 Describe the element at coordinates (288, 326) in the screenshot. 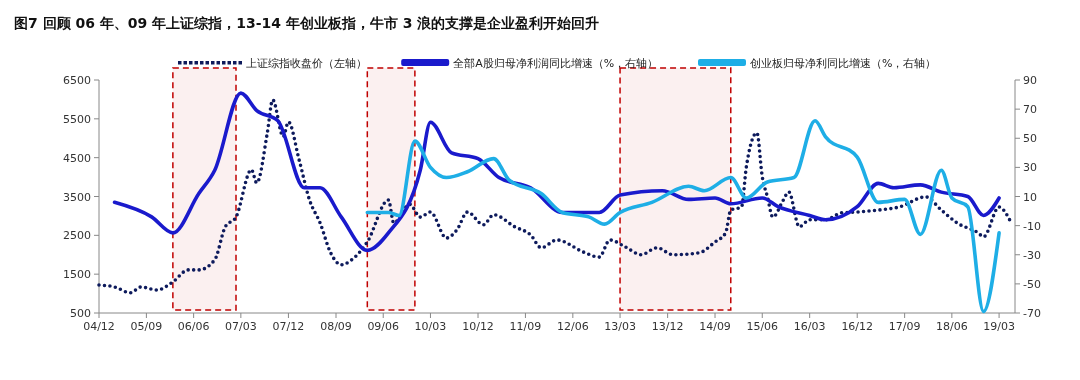

I see `x-tick-label: 07/12` at that location.